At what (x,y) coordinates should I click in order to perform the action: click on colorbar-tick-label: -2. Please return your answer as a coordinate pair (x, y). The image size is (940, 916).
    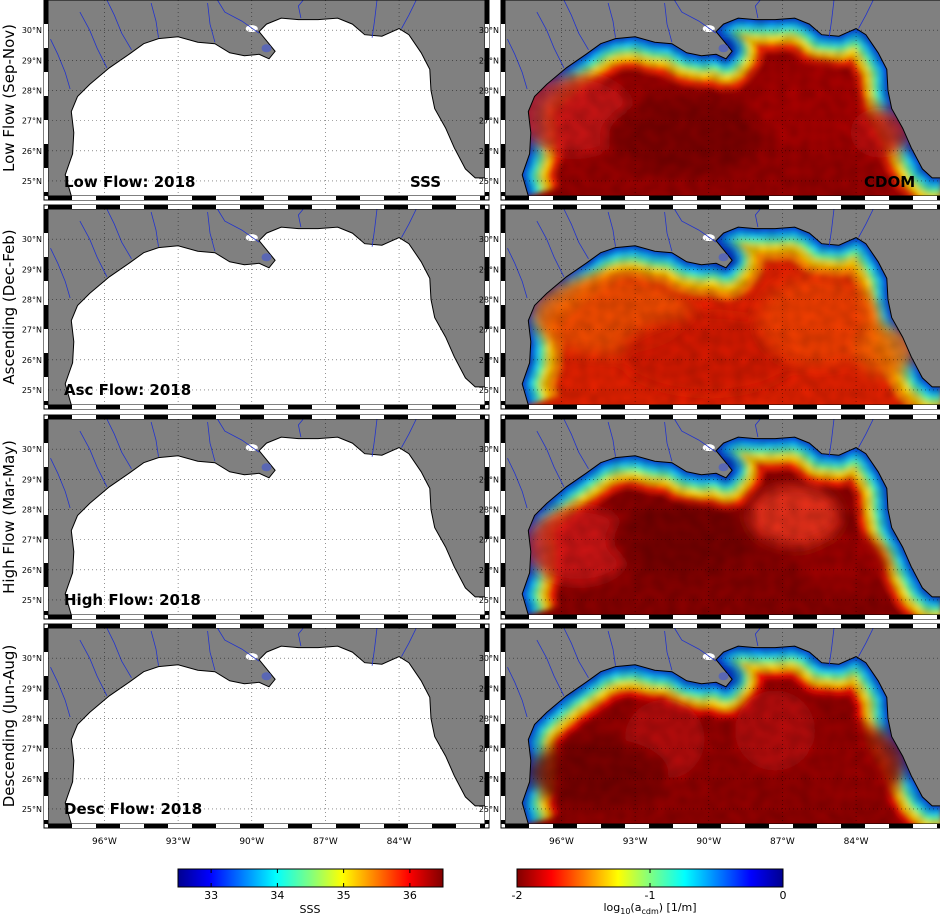
    Looking at the image, I should click on (517, 895).